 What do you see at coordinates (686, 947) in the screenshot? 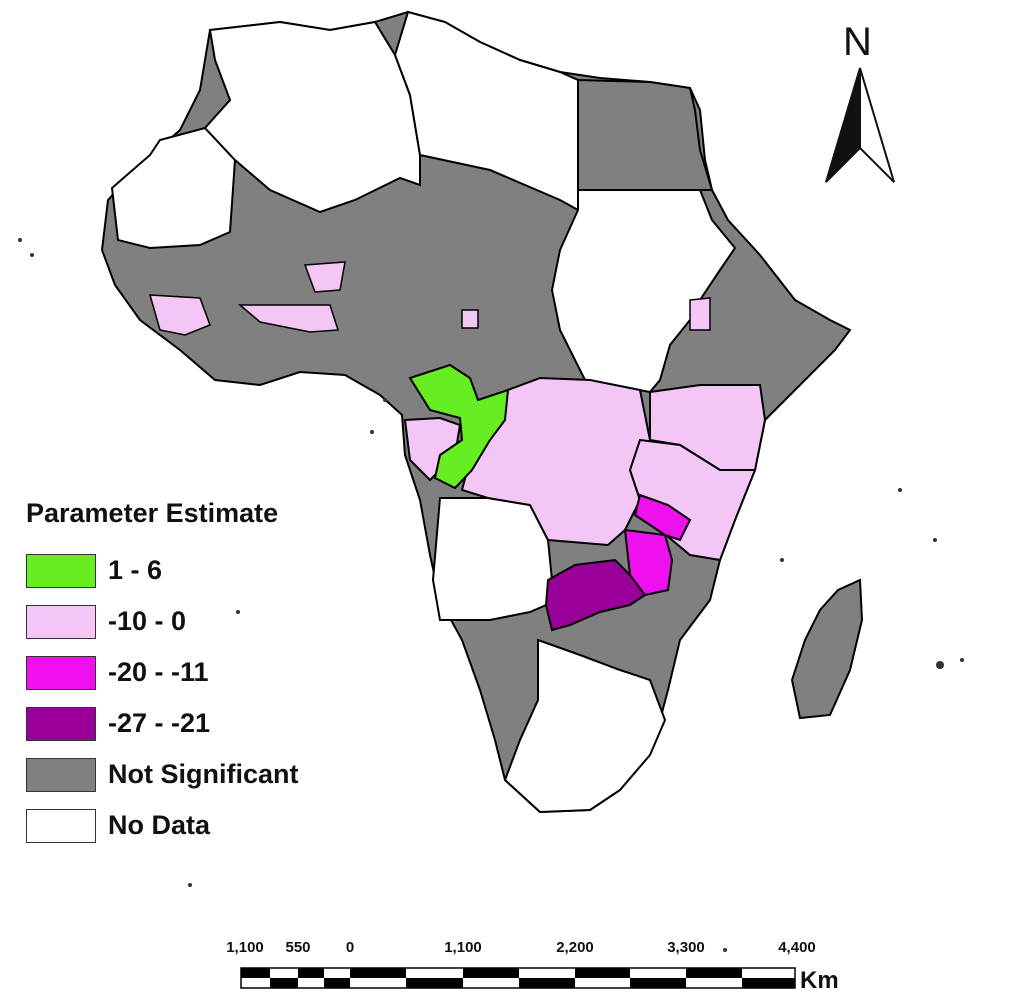
I see `scale-tick-label: 3,300` at bounding box center [686, 947].